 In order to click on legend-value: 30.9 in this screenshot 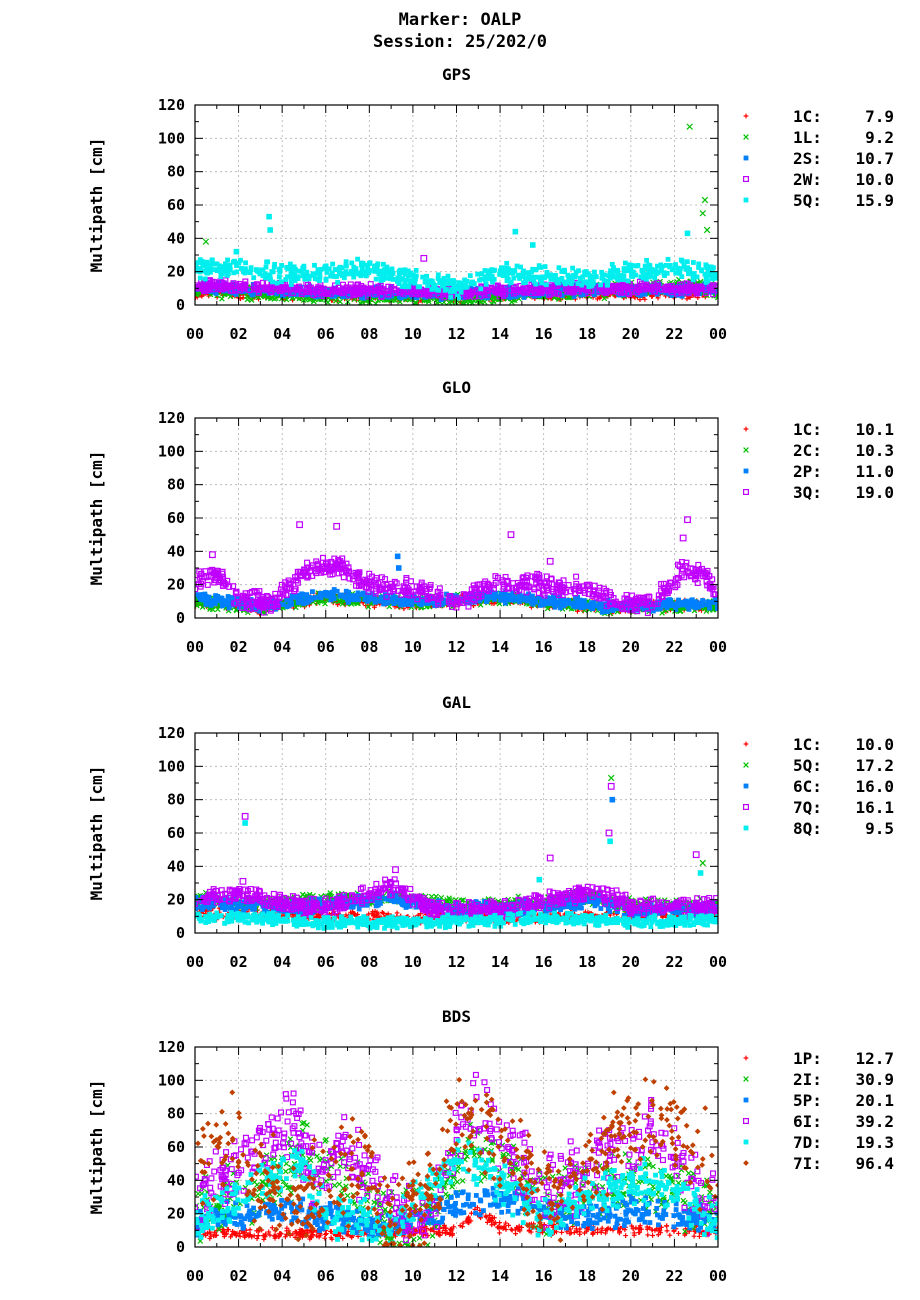, I will do `click(874, 1079)`.